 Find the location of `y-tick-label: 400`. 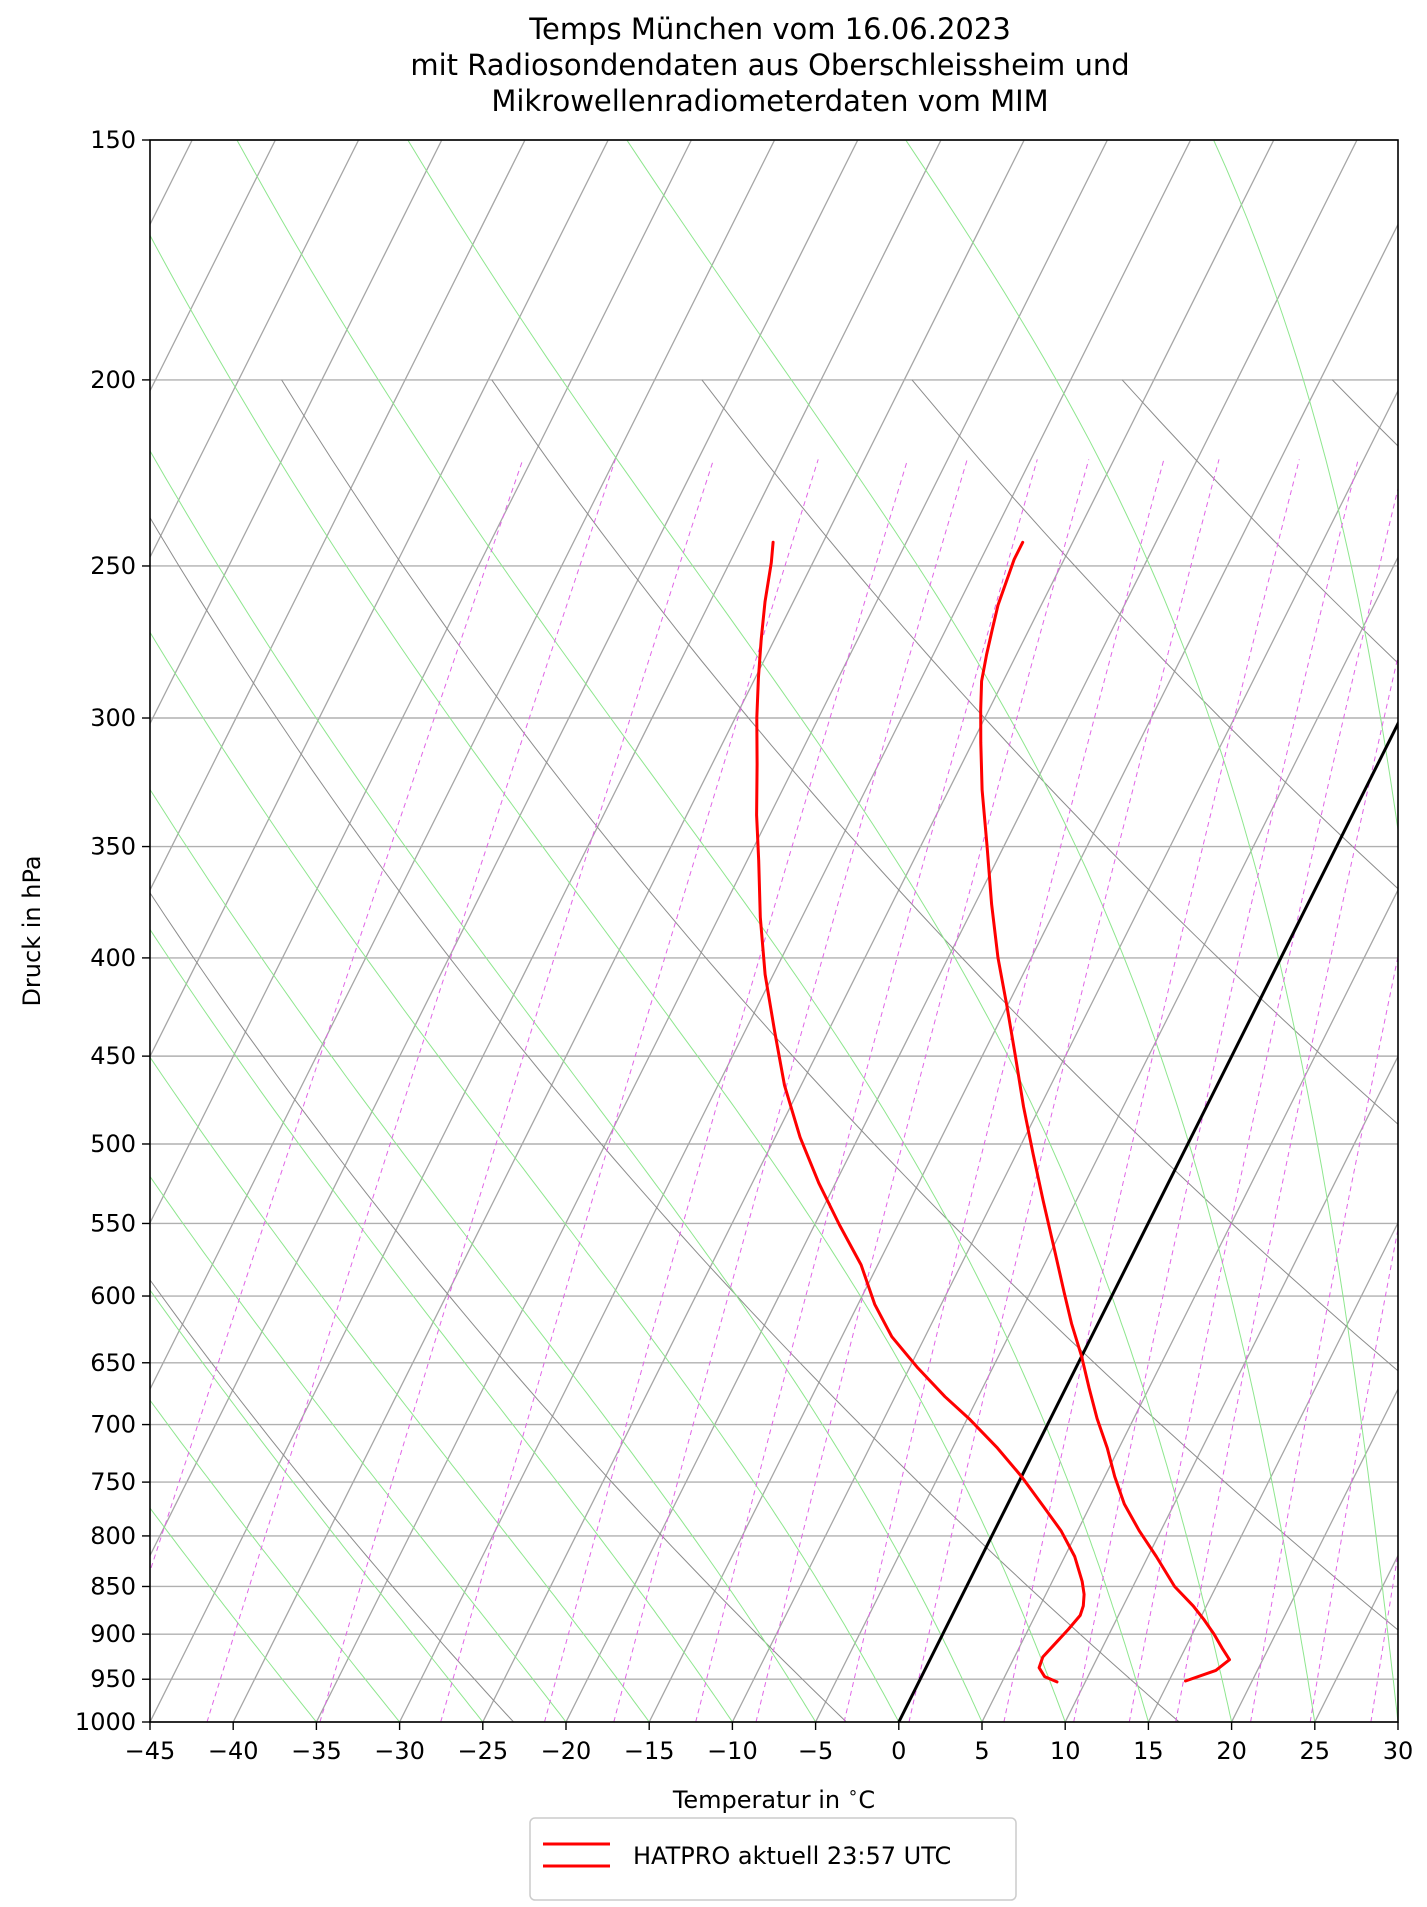

y-tick-label: 400 is located at coordinates (113, 958).